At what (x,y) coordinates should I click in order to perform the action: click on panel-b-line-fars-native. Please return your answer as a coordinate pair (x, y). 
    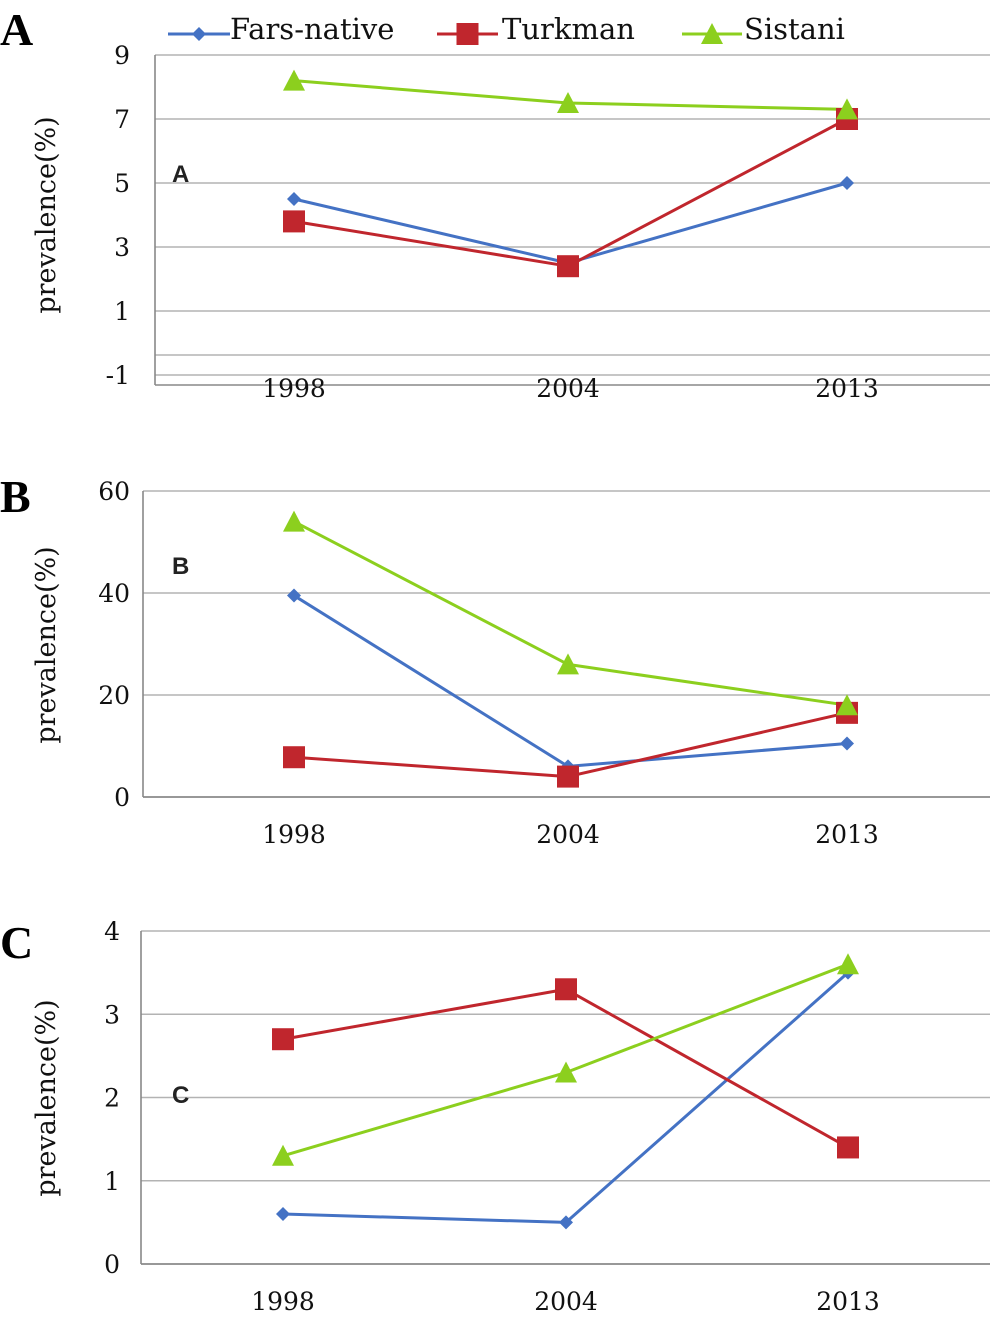
    Looking at the image, I should click on (570, 681).